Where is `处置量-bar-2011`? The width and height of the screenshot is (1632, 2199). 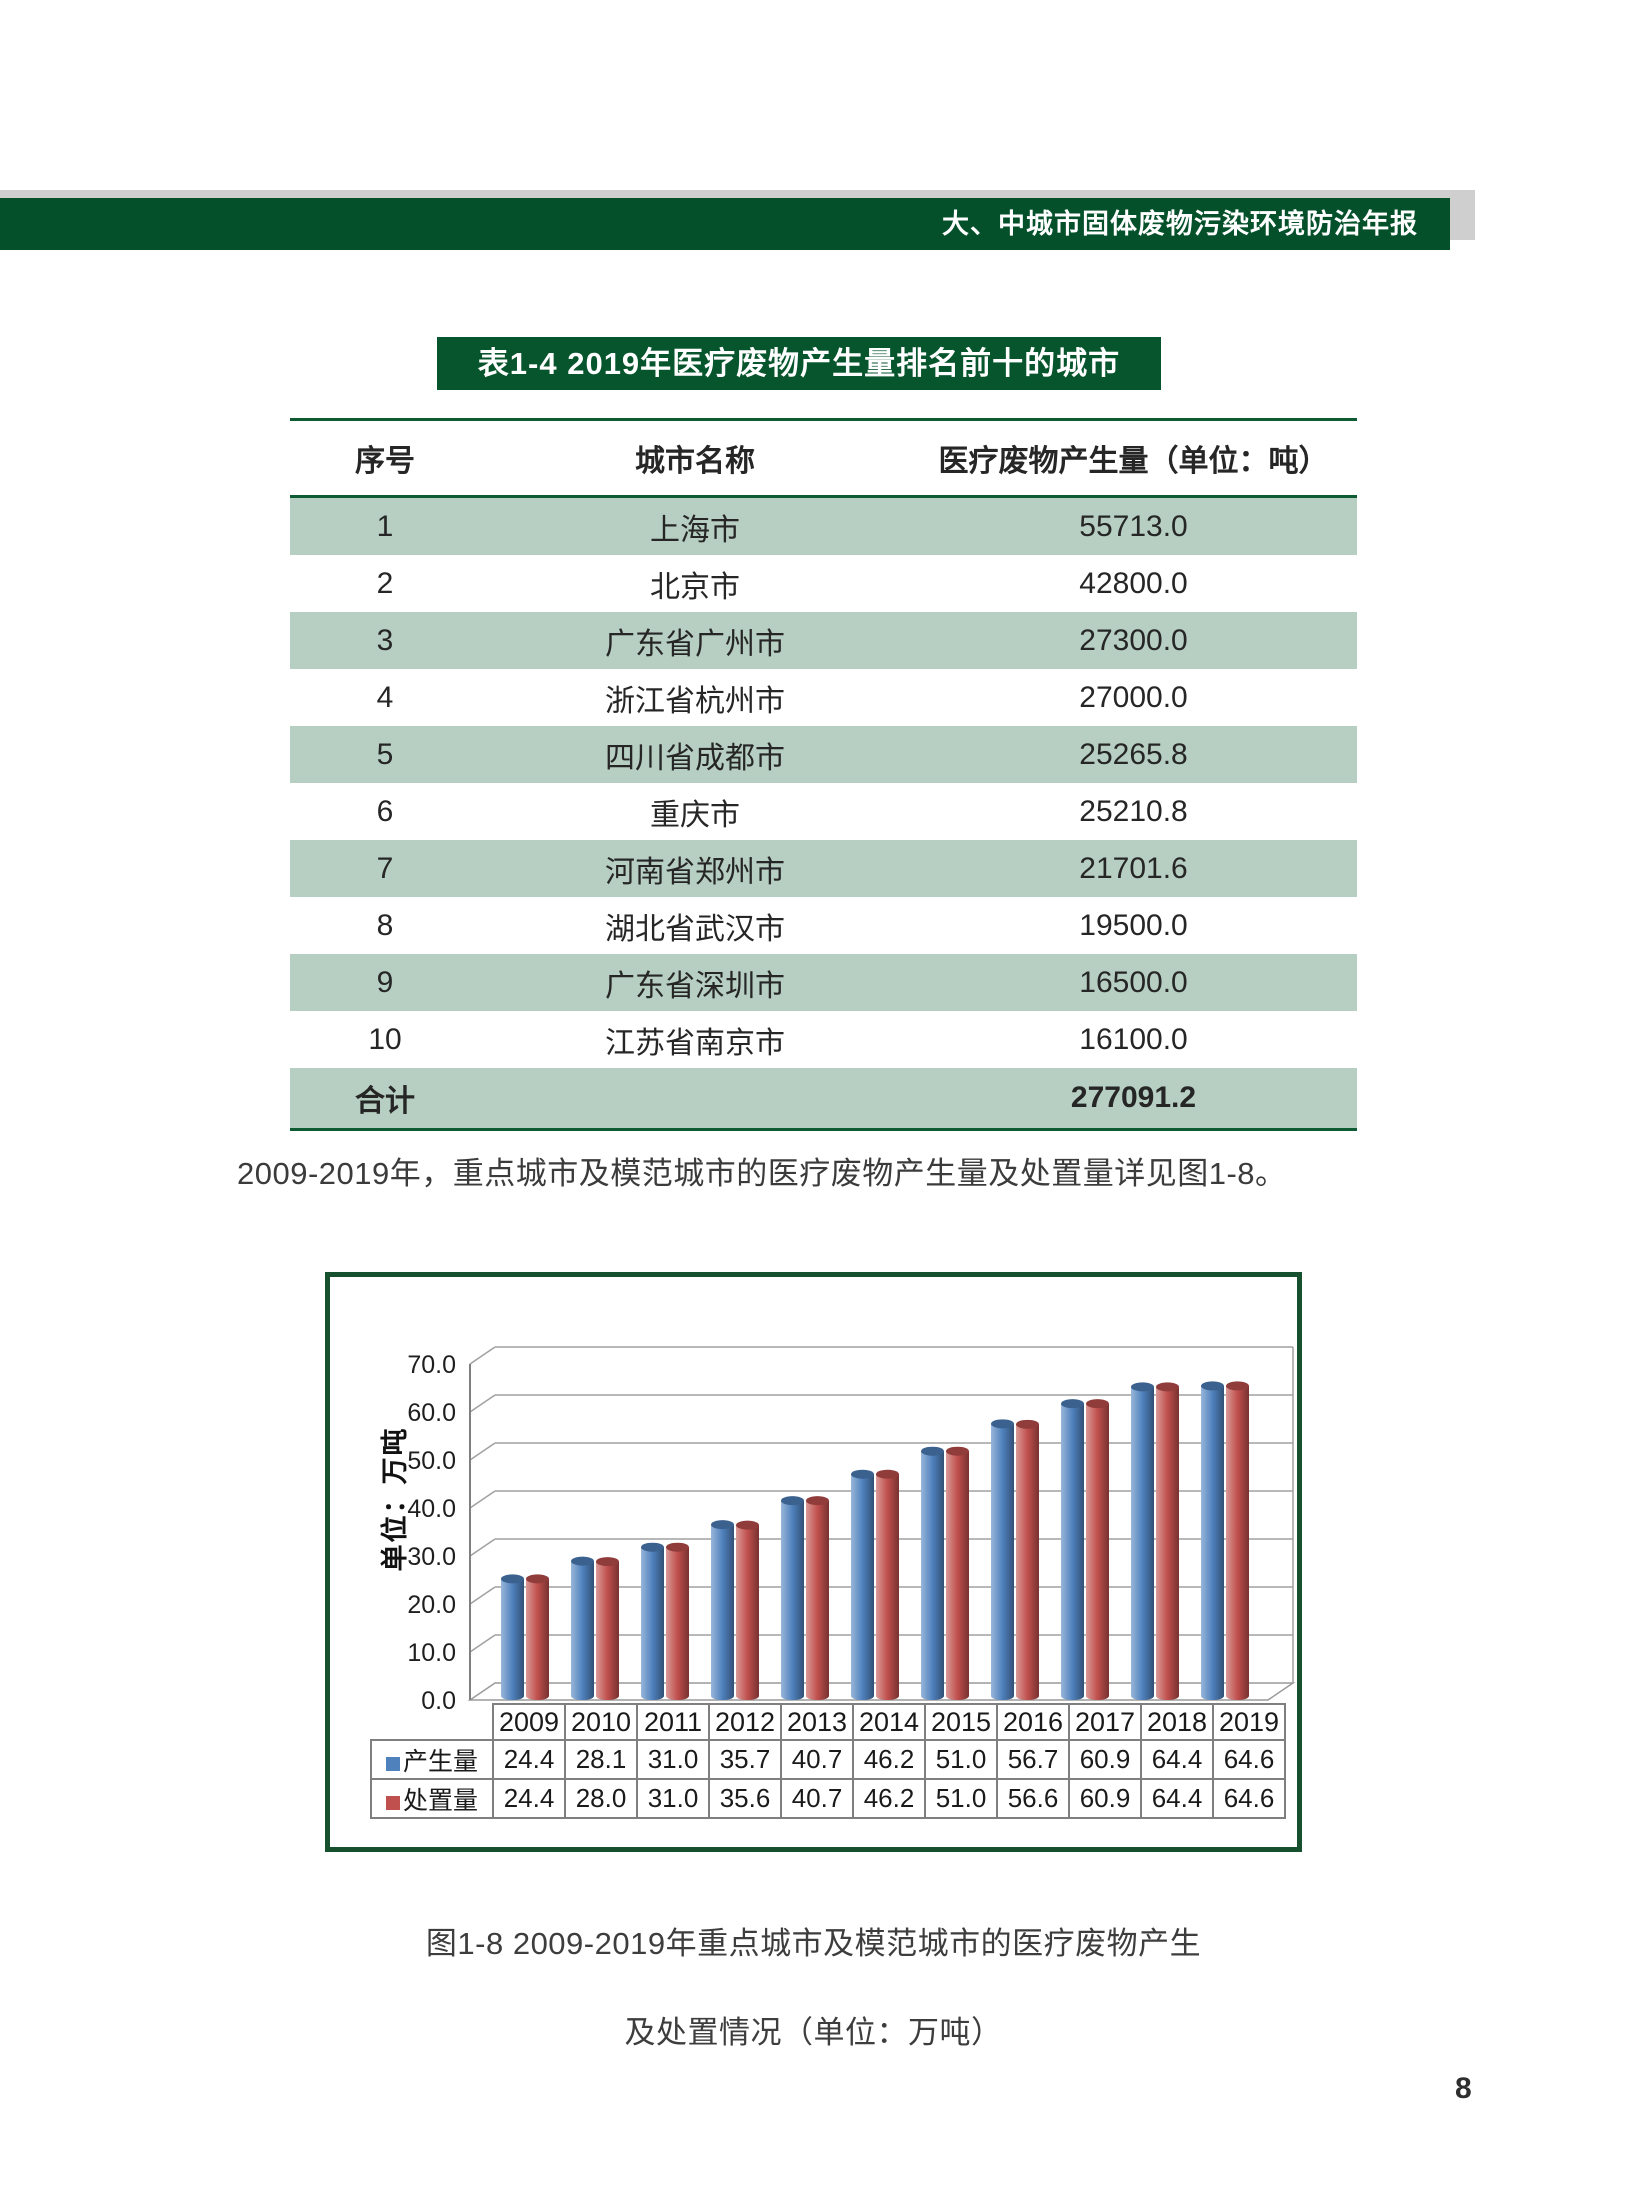 处置量-bar-2011 is located at coordinates (677, 1621).